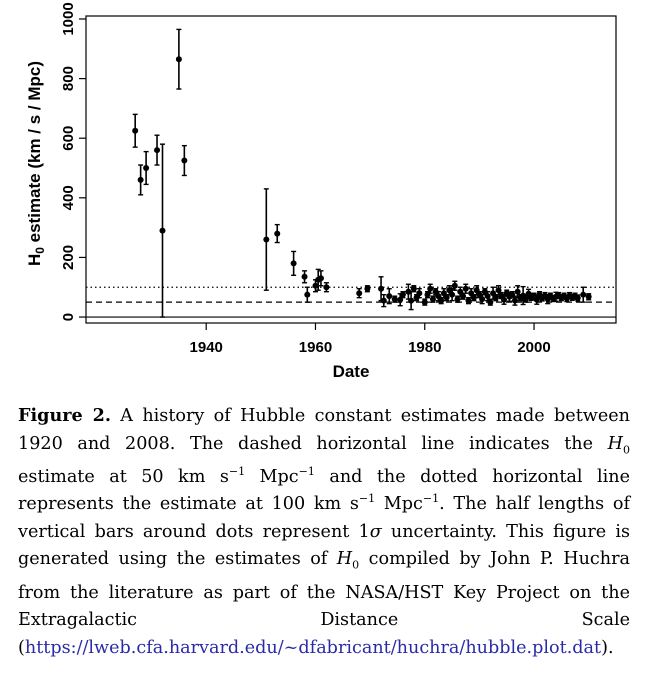  I want to click on y-axis-label-sub: 0, so click(40, 250).